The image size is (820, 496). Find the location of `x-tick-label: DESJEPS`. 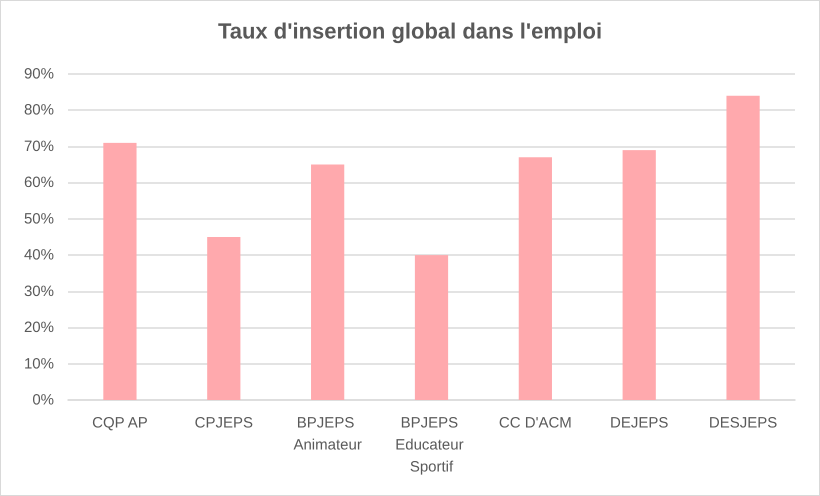

x-tick-label: DESJEPS is located at coordinates (743, 423).